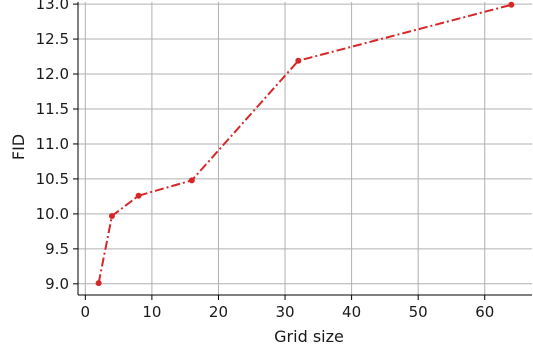 This screenshot has height=349, width=533. What do you see at coordinates (52, 6) in the screenshot?
I see `y-tick-label: 13.0` at bounding box center [52, 6].